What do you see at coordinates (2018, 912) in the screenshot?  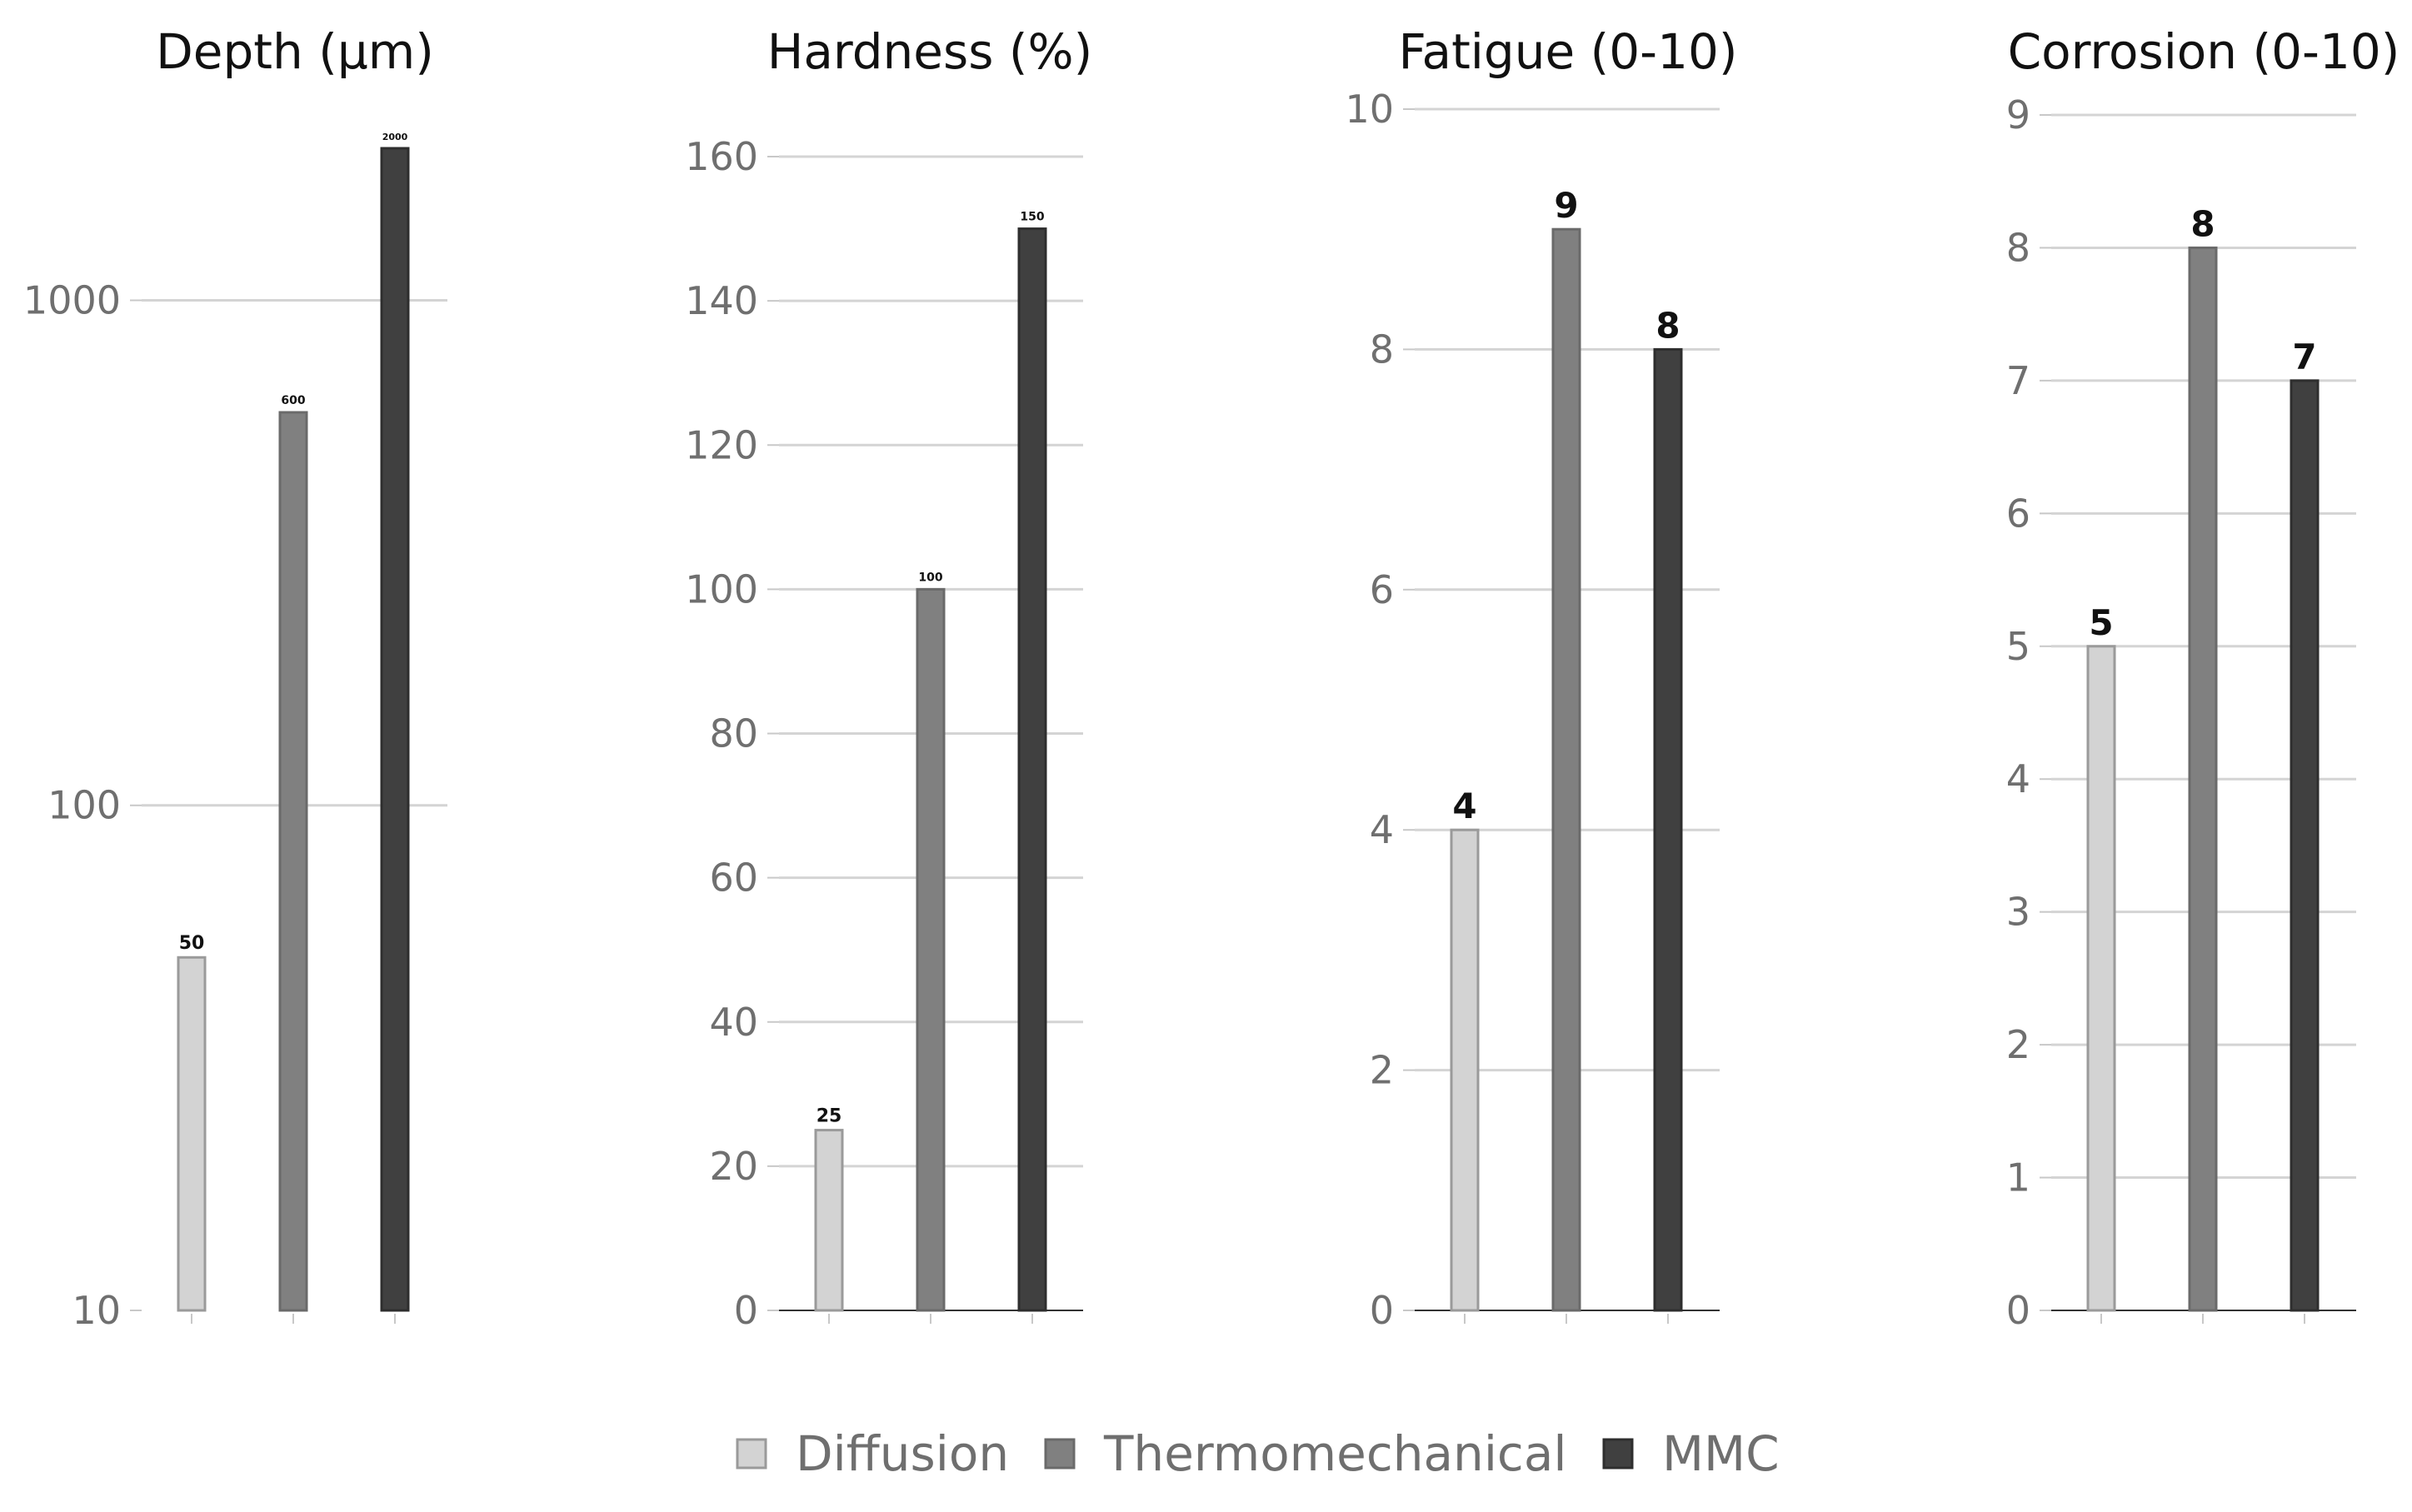 I see `y-tick-label: 3` at bounding box center [2018, 912].